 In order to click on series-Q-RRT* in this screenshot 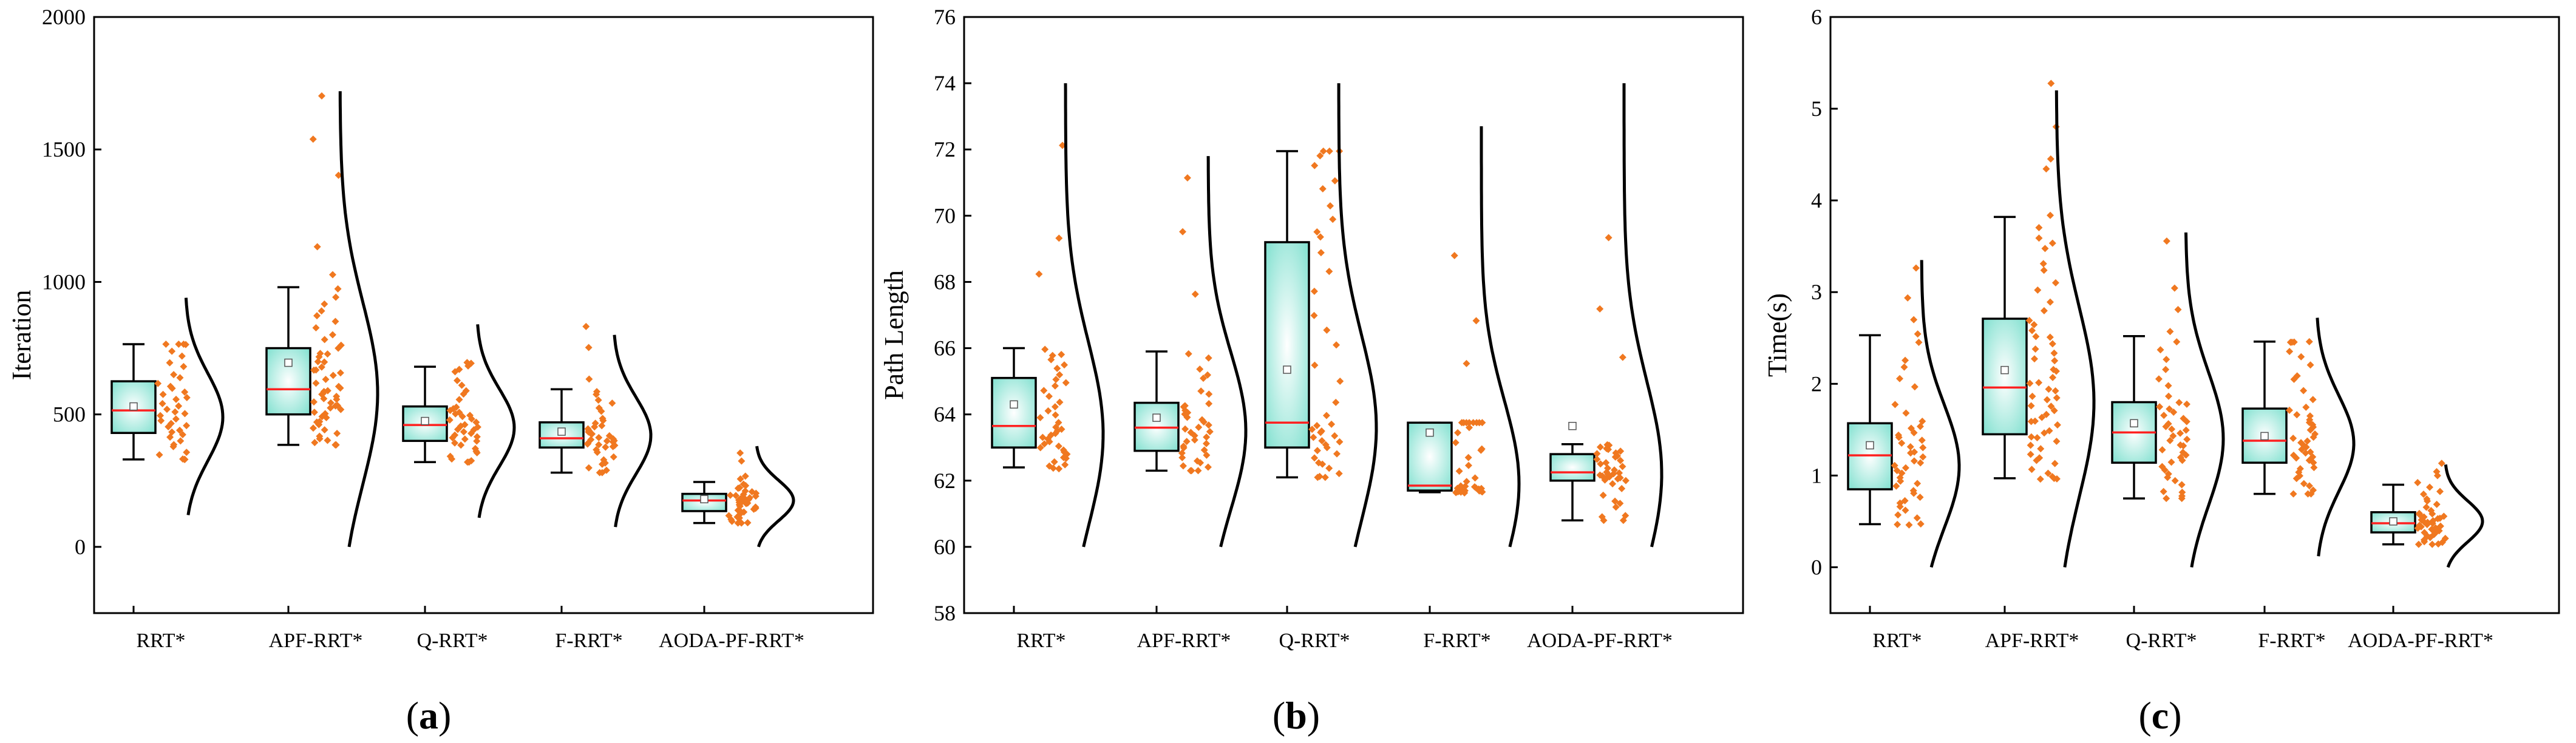, I will do `click(2168, 400)`.